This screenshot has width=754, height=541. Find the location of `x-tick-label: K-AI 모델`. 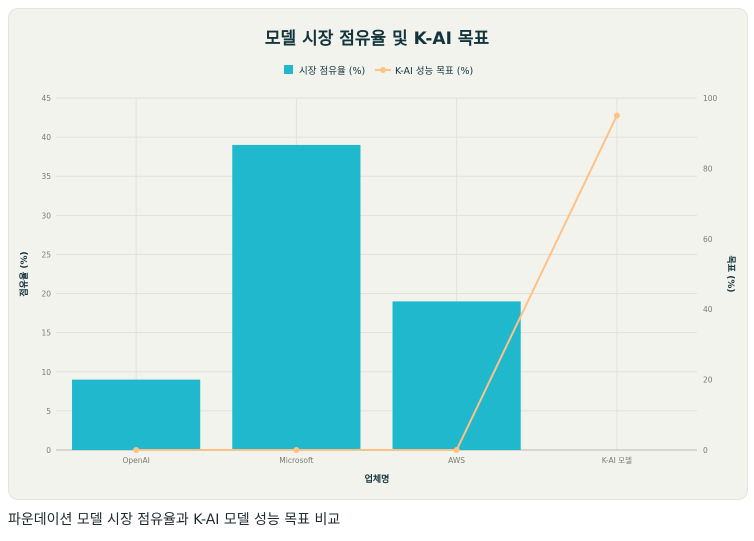

x-tick-label: K-AI 모델 is located at coordinates (617, 460).